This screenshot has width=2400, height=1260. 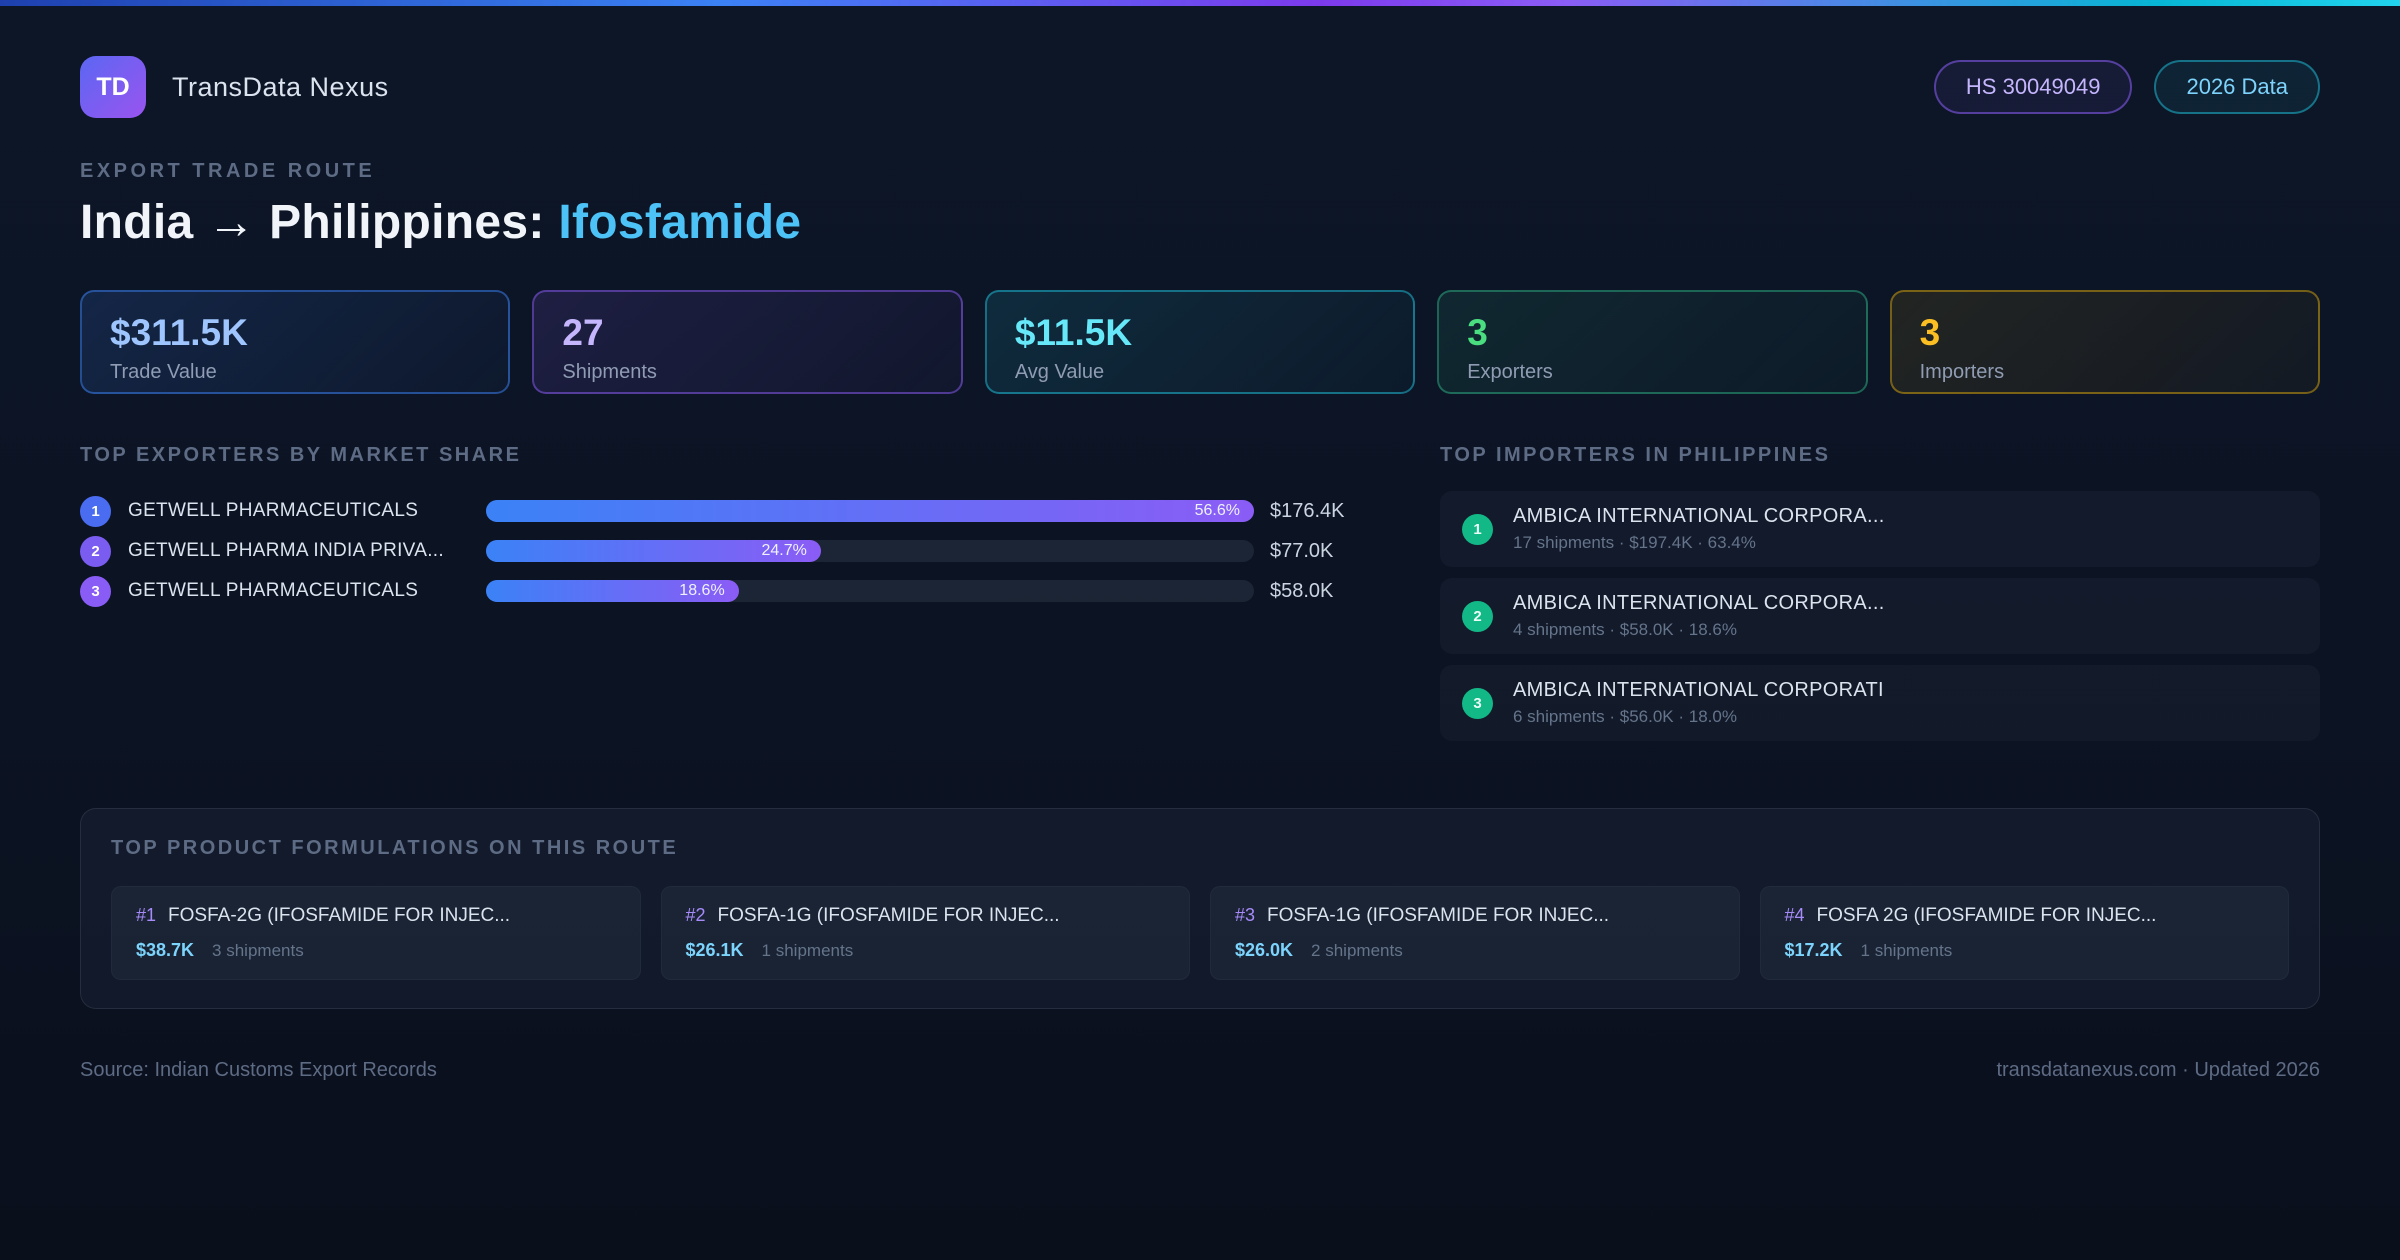 I want to click on market-share-bar-track: 56.6%, so click(x=870, y=511).